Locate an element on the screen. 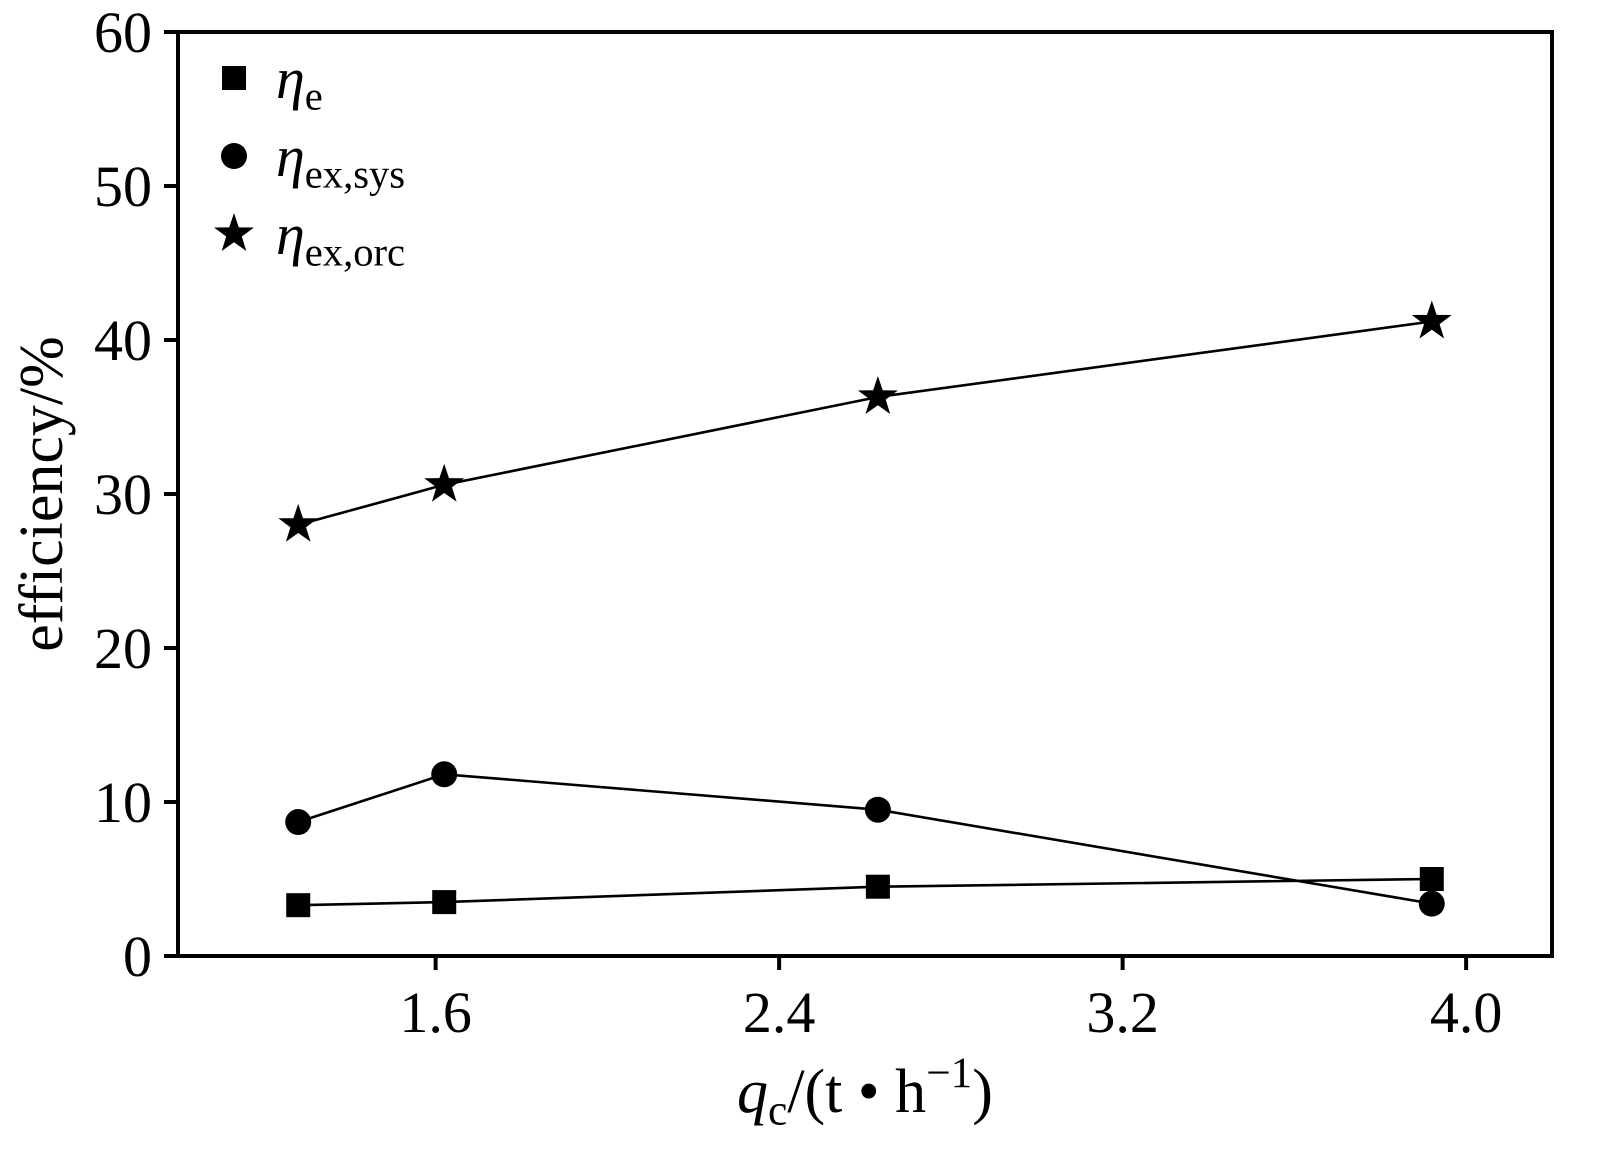 This screenshot has width=1597, height=1161. series-line-eta-ex-orc is located at coordinates (864, 423).